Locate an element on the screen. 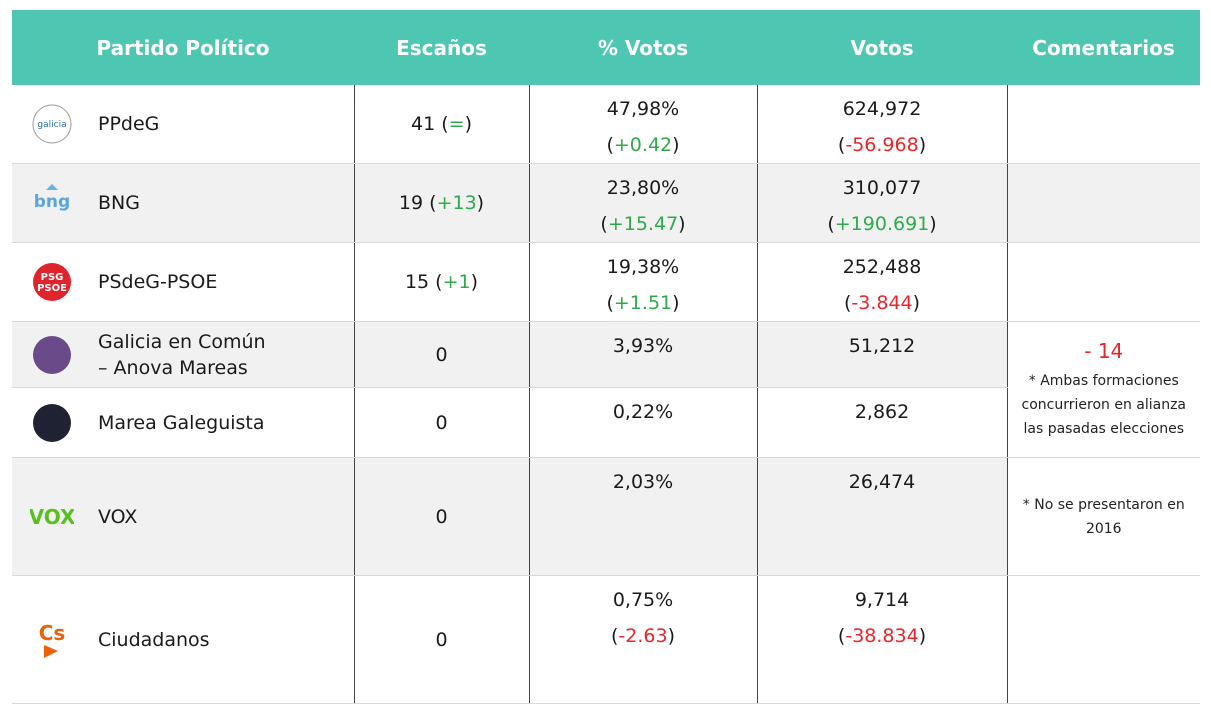  party-logo: VOX is located at coordinates (52, 517).